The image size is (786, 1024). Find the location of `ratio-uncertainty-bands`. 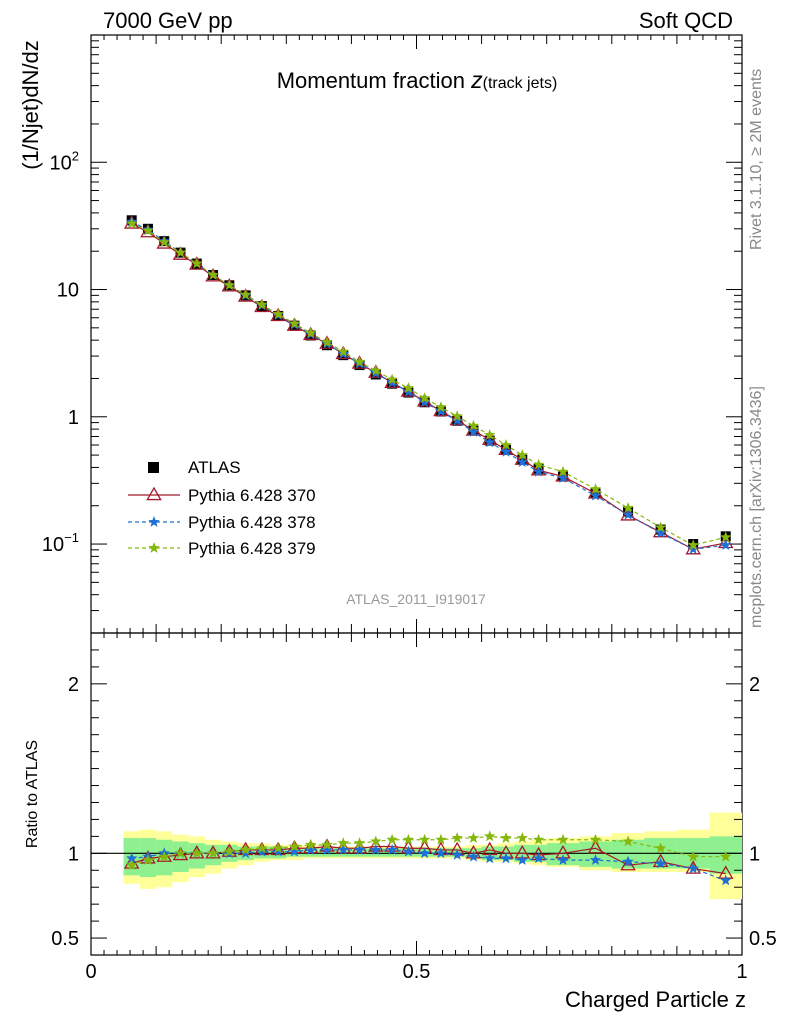

ratio-uncertainty-bands is located at coordinates (416, 856).